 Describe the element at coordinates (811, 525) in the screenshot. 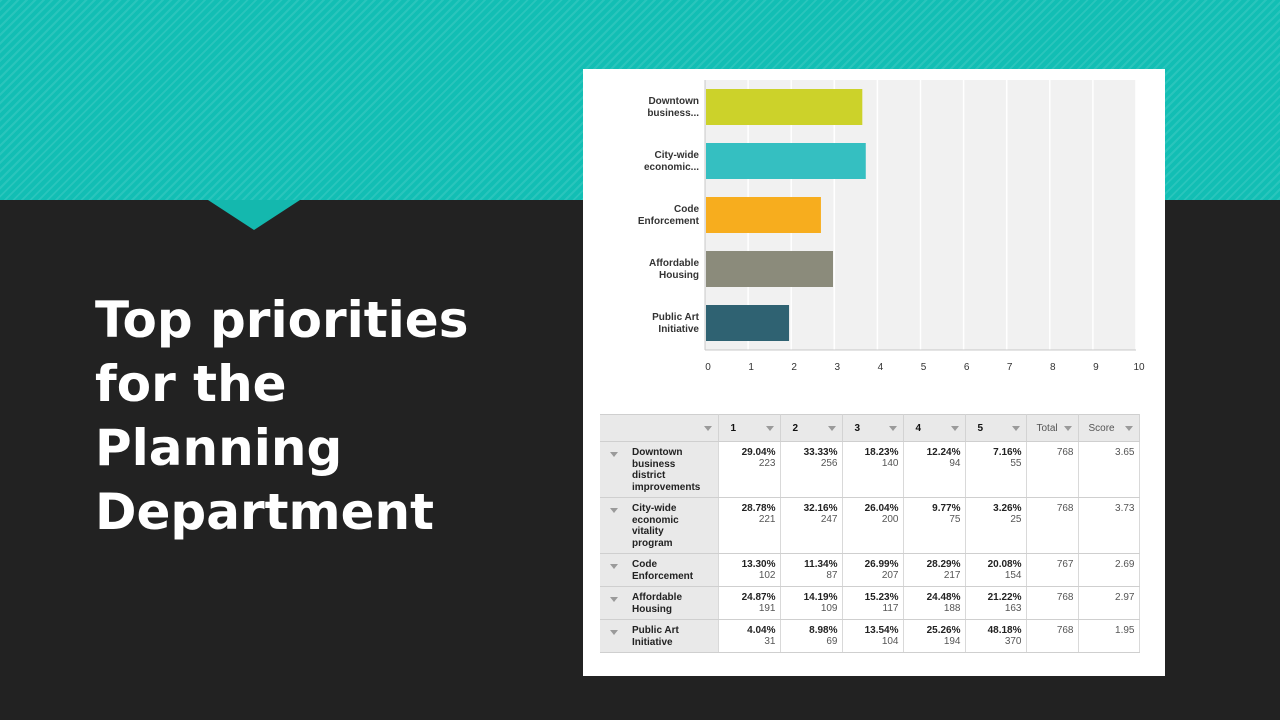

I see `rank-cell: 32.16% 247` at that location.